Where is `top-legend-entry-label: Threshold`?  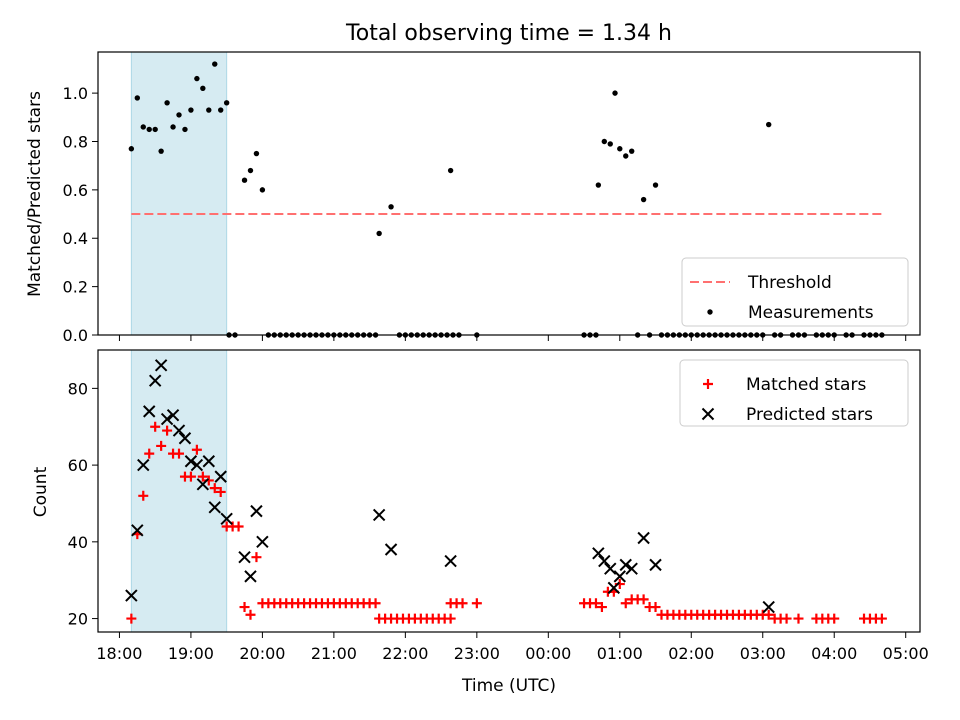 top-legend-entry-label: Threshold is located at coordinates (789, 283).